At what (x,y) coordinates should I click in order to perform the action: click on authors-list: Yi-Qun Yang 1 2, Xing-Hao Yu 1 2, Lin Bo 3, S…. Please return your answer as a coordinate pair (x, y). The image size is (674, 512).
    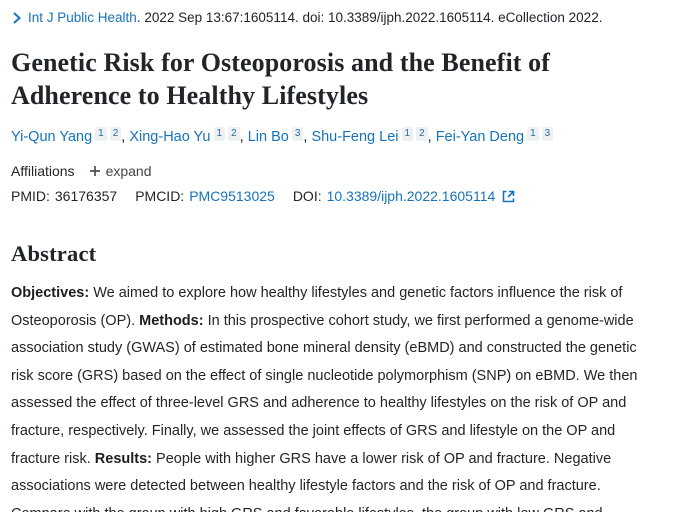
    Looking at the image, I should click on (335, 137).